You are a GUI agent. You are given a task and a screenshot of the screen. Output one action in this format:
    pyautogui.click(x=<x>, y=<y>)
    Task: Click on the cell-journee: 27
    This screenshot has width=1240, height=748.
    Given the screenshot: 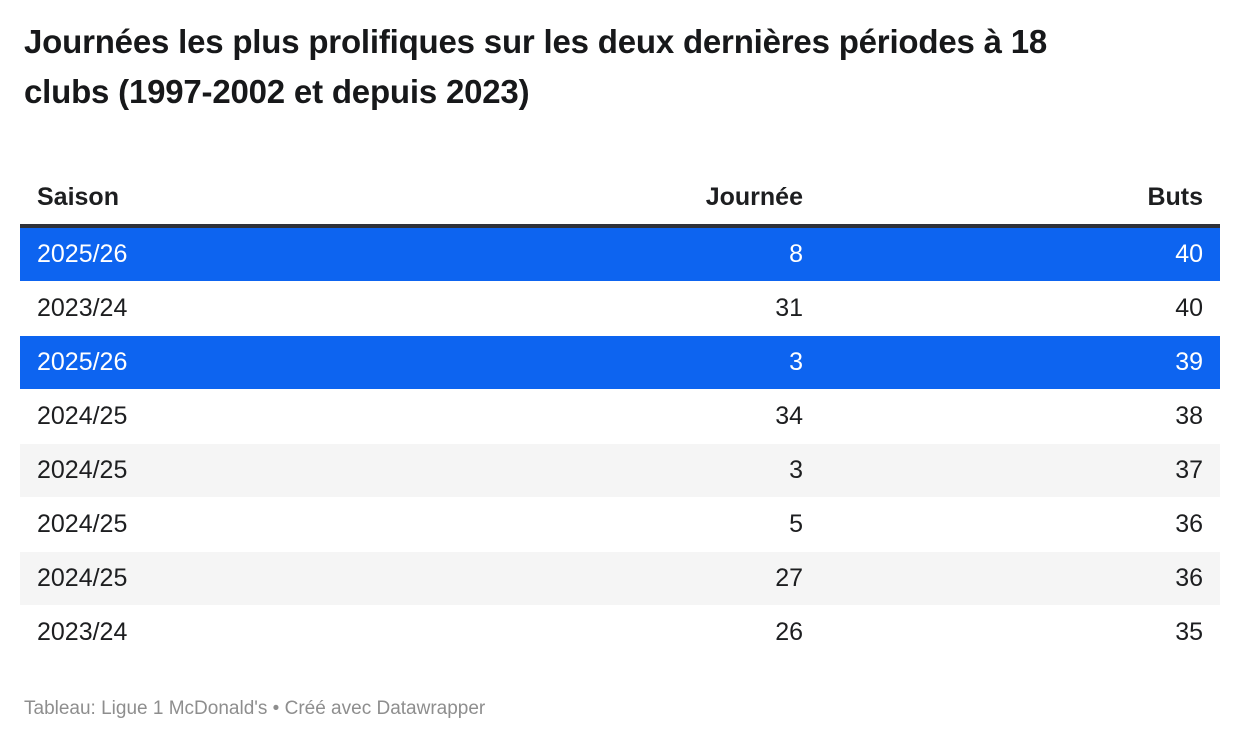 What is the action you would take?
    pyautogui.click(x=620, y=579)
    